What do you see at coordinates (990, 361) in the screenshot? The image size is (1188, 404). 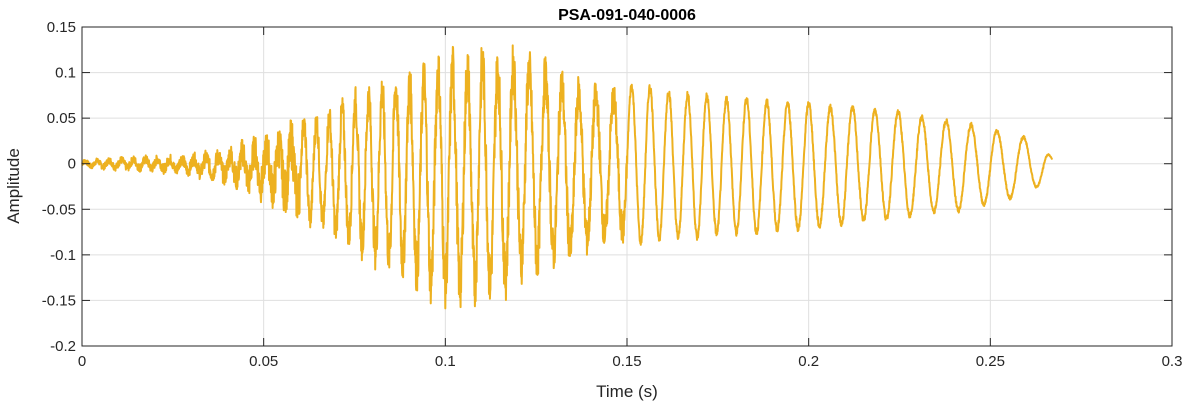 I see `x-tick-label: 0.25` at bounding box center [990, 361].